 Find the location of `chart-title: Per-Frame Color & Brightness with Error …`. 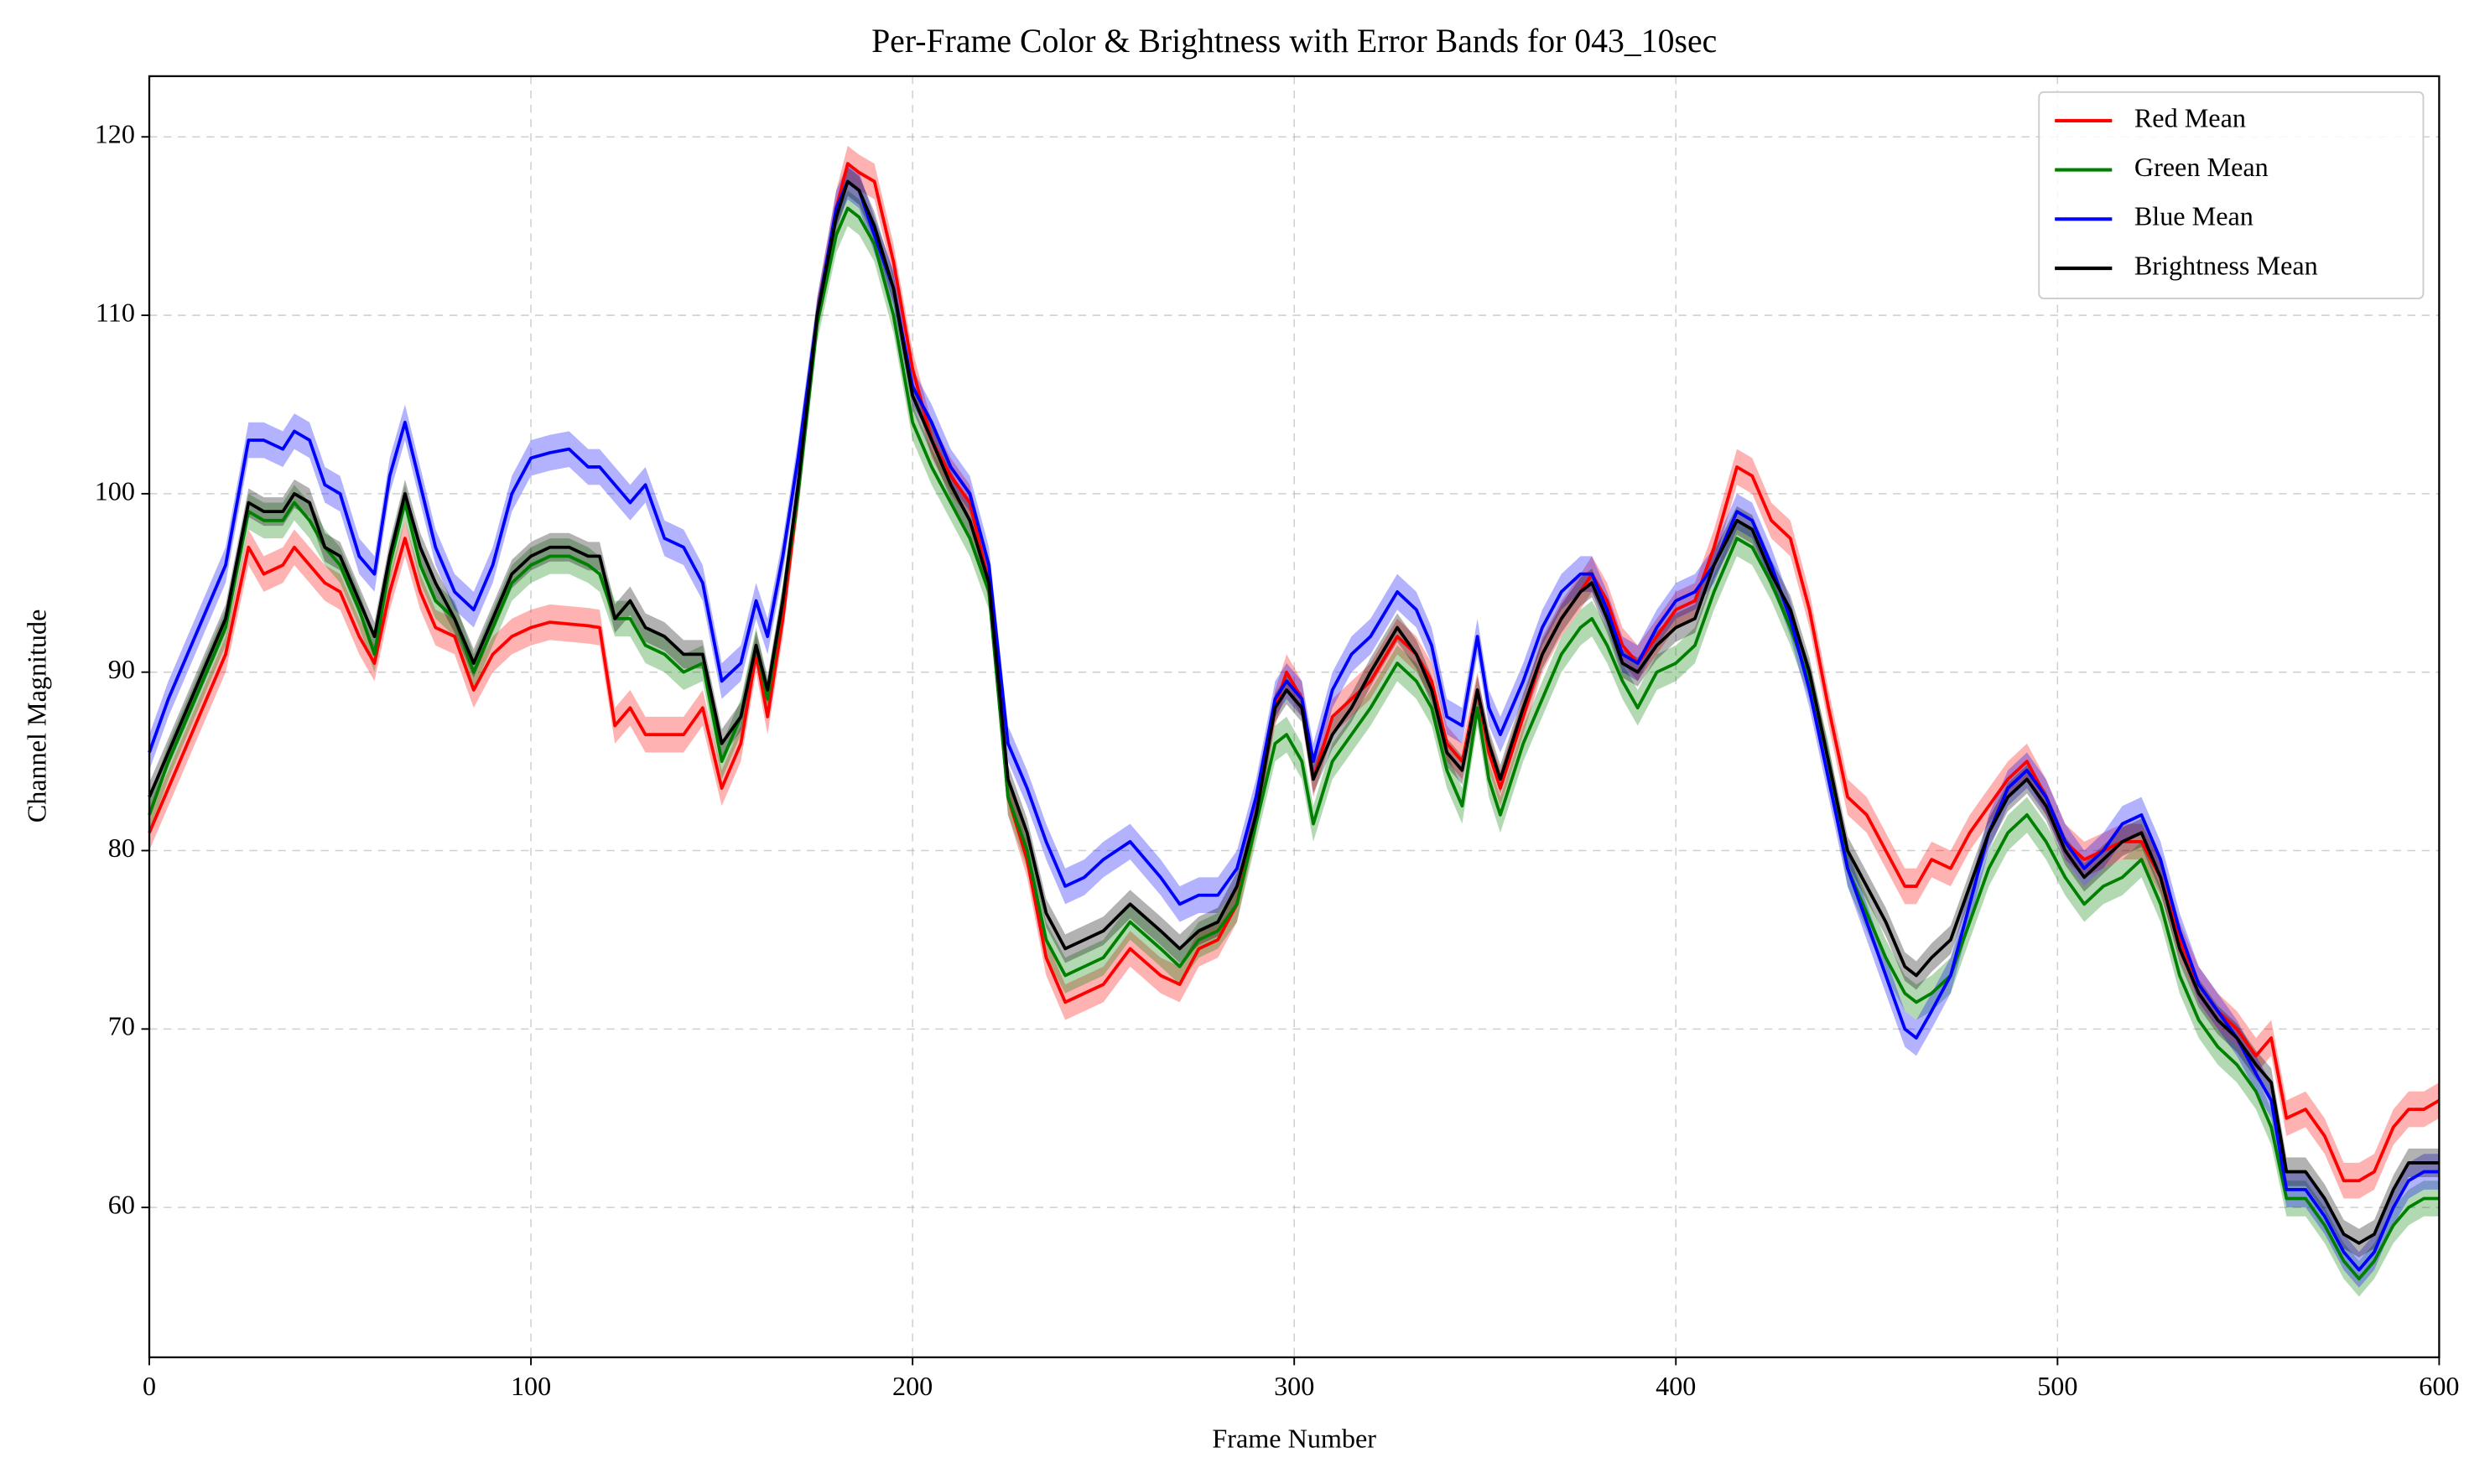

chart-title: Per-Frame Color & Brightness with Error … is located at coordinates (1294, 41).